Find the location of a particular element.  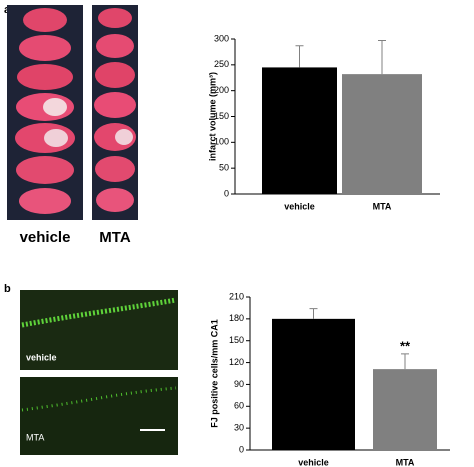

y-tick-label: 120 is located at coordinates (236, 362).